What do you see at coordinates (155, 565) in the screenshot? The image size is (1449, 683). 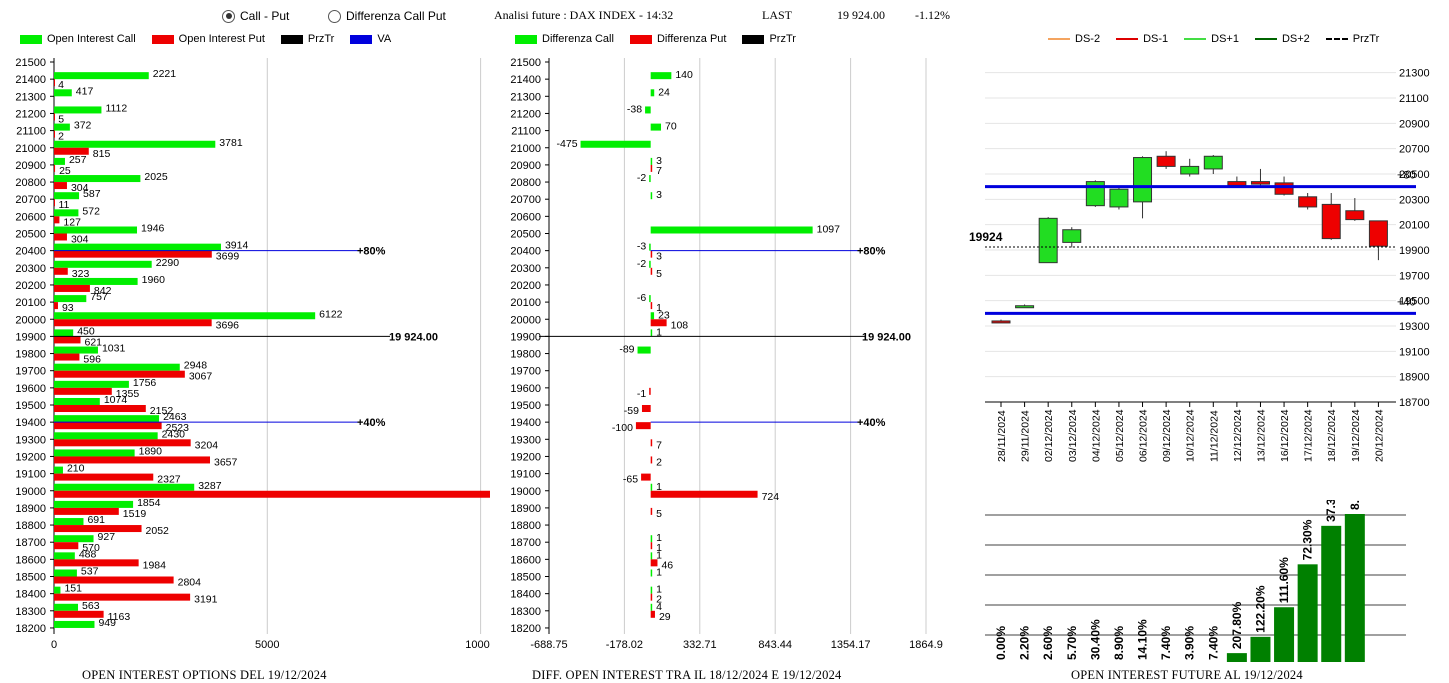 I see `put-value-label: 1984` at bounding box center [155, 565].